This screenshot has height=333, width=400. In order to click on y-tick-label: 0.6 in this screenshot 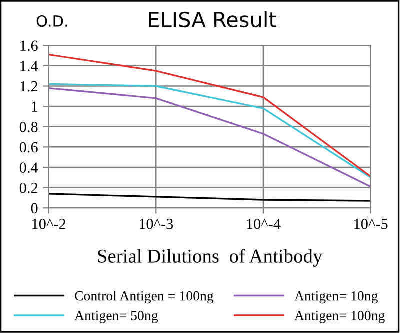, I will do `click(29, 147)`.